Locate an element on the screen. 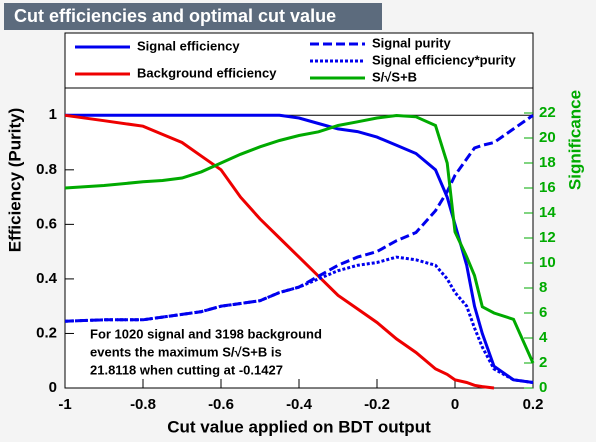  y2-tick-label: 6 is located at coordinates (543, 312).